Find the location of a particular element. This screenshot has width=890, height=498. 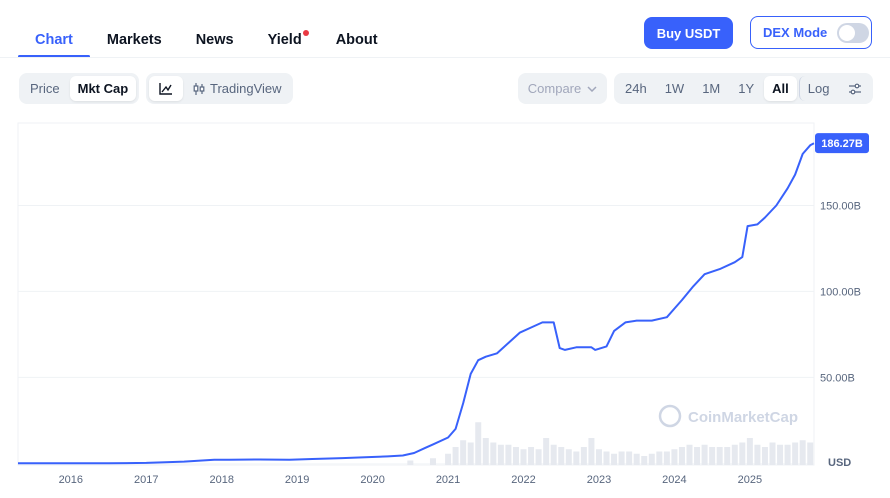

range-1m-button: 1M is located at coordinates (711, 88).